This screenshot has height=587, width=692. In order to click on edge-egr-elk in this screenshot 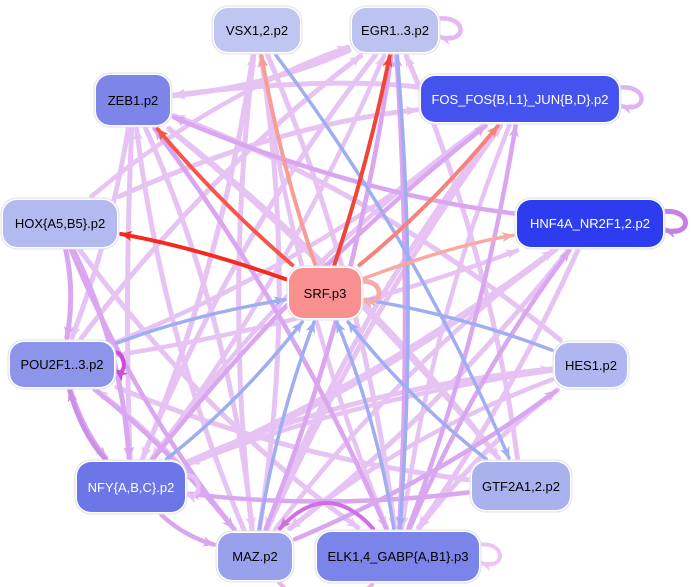, I will do `click(402, 291)`.